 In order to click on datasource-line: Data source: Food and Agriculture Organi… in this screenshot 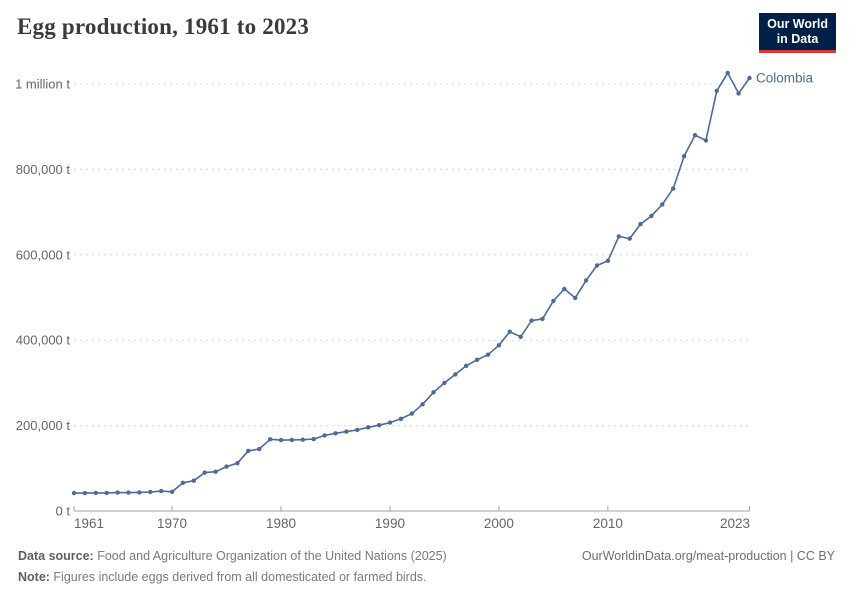, I will do `click(232, 556)`.